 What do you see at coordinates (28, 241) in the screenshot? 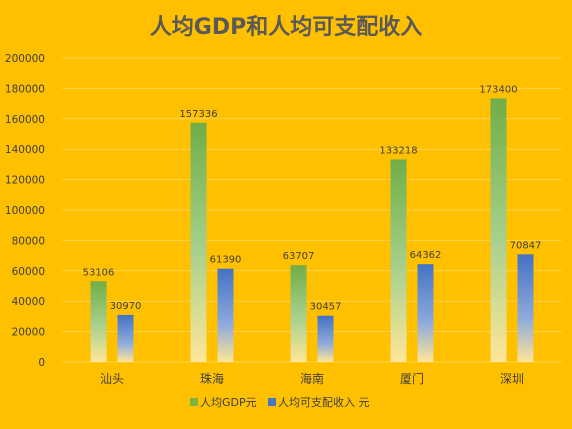
I see `y-tick-label: 80000` at bounding box center [28, 241].